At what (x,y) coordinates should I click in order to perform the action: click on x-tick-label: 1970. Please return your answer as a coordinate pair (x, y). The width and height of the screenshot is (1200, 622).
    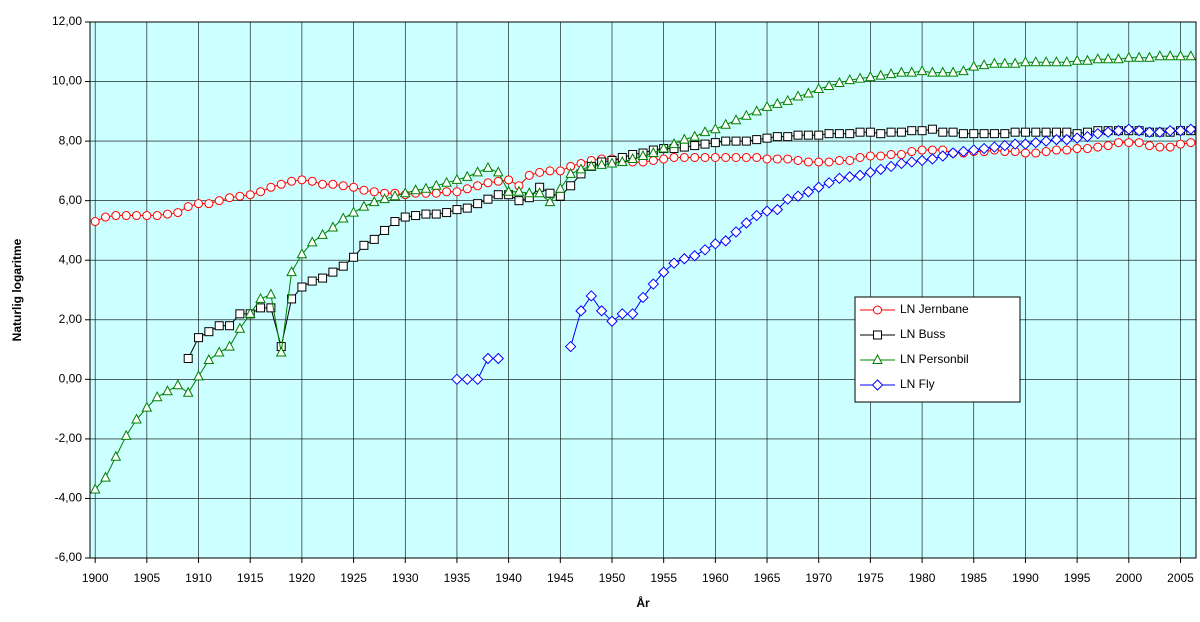
    Looking at the image, I should click on (818, 578).